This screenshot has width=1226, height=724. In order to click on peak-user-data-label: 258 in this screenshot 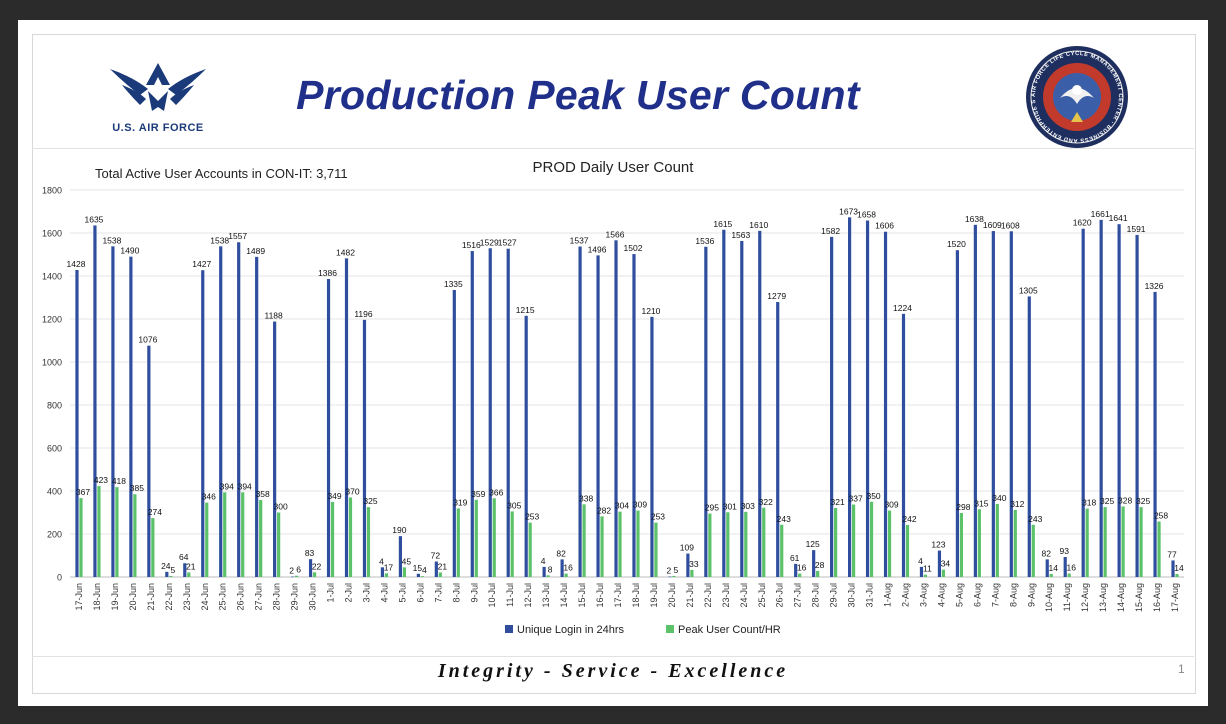, I will do `click(1161, 516)`.